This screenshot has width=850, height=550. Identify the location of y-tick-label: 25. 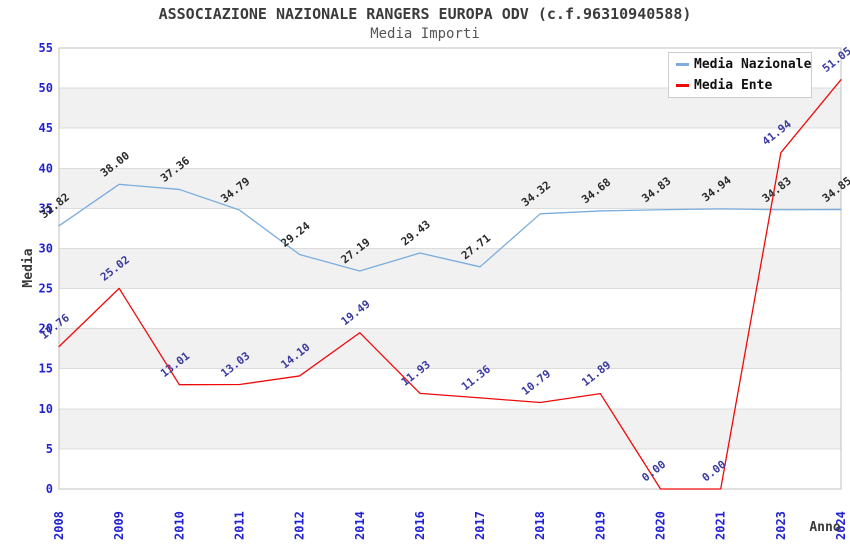
(46, 289).